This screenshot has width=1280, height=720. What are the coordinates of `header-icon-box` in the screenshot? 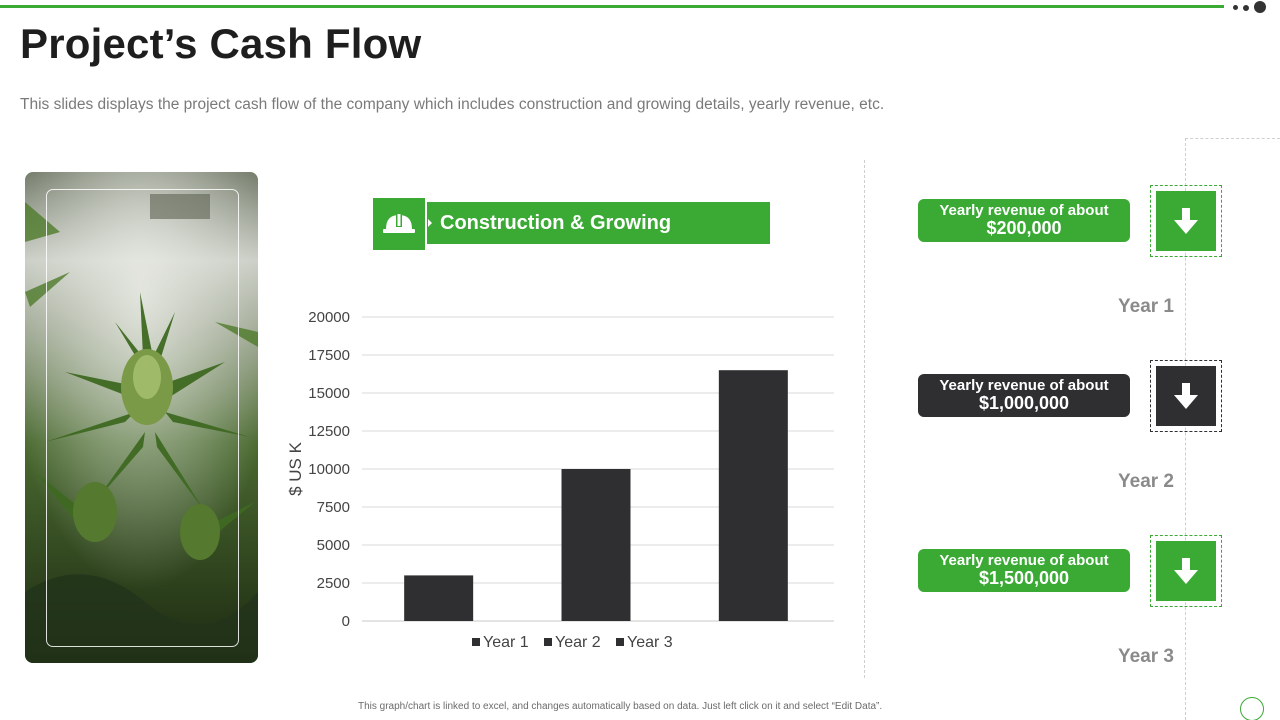 It's located at (399, 224).